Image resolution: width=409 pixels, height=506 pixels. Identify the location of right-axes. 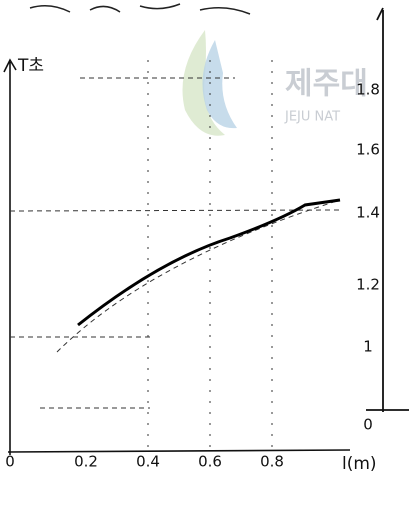
(387, 209).